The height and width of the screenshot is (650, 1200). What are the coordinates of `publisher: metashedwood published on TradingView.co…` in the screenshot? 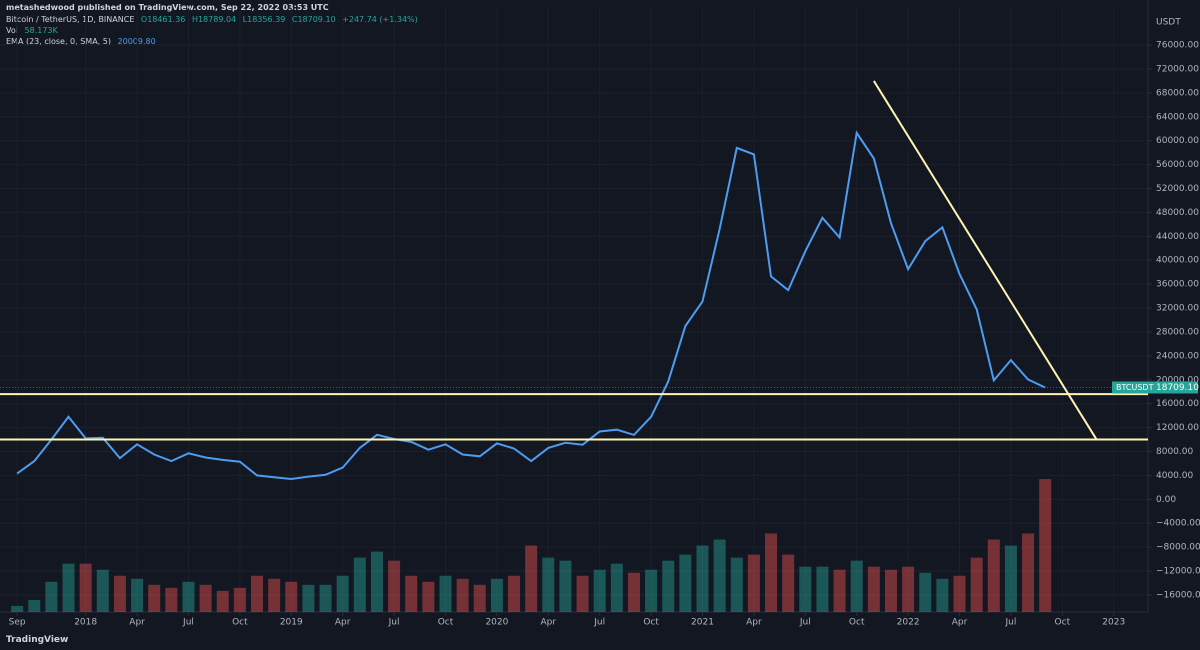 It's located at (167, 7).